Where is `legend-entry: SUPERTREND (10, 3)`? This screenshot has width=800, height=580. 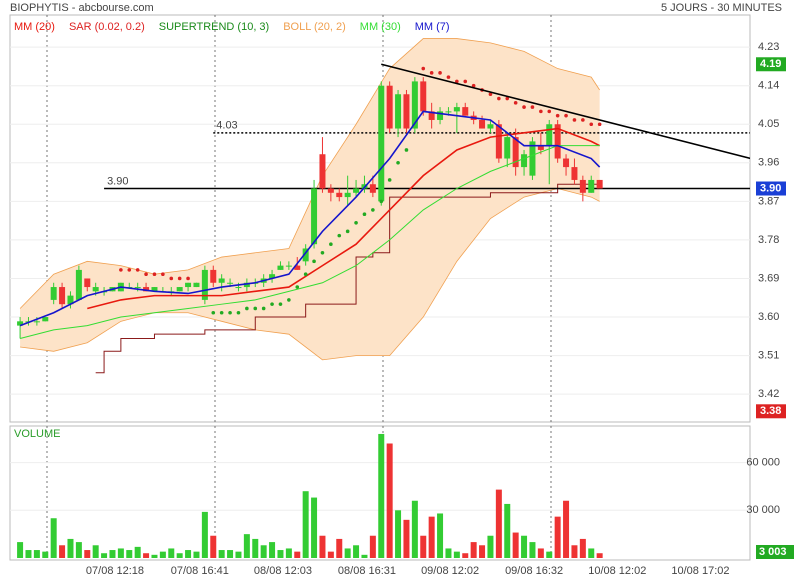
legend-entry: SUPERTREND (10, 3) is located at coordinates (214, 27).